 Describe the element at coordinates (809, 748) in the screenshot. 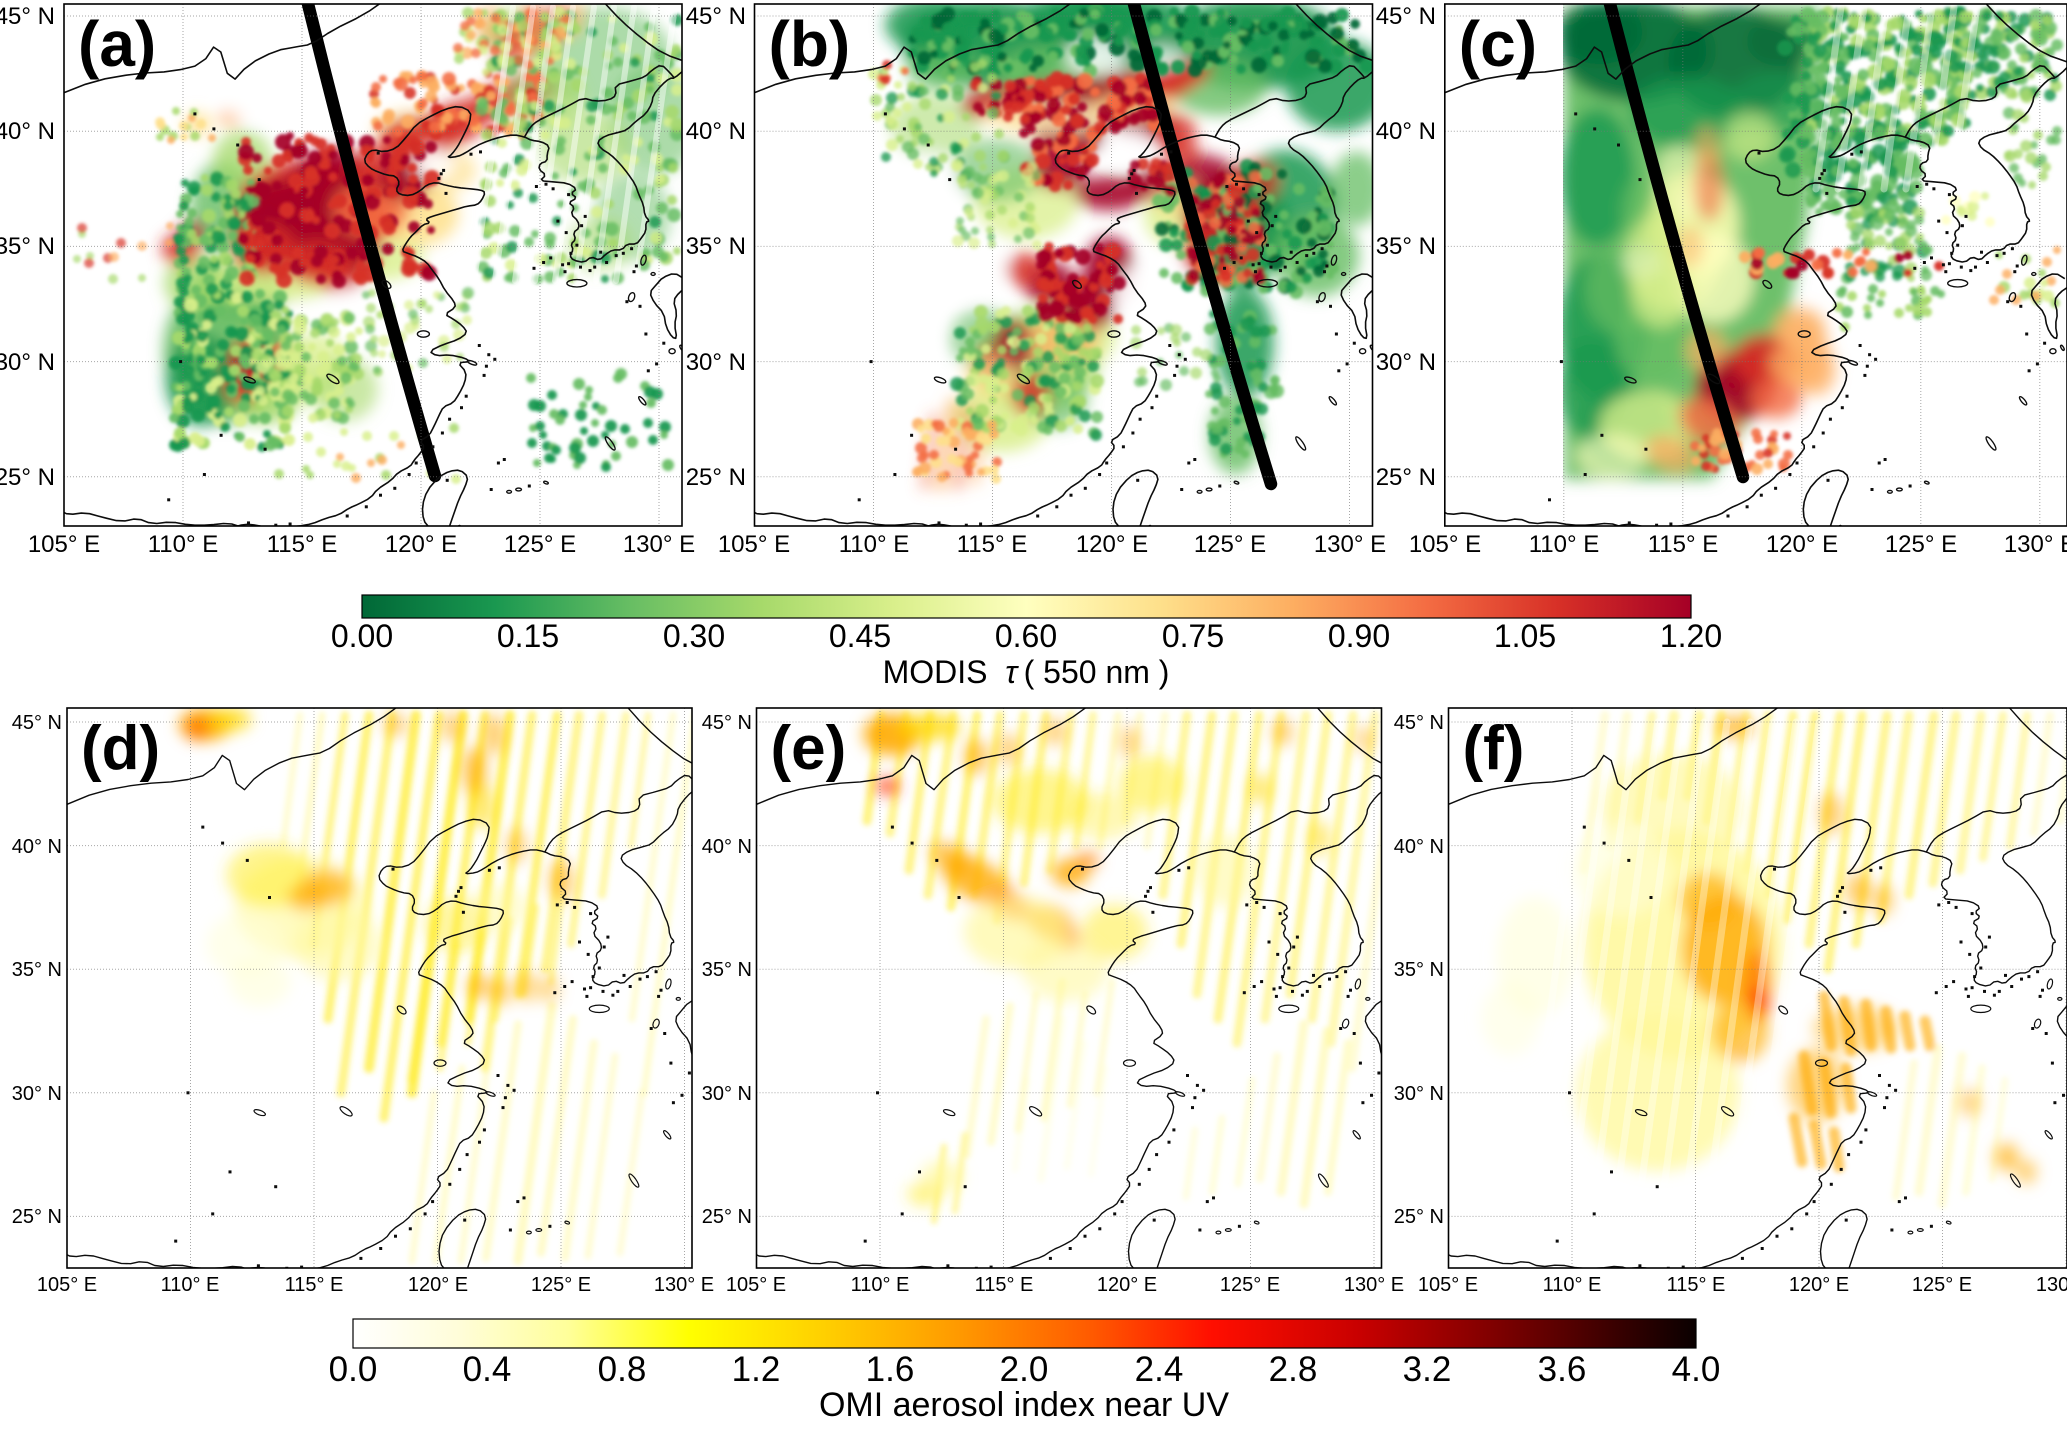

I see `svg-text: (e)` at that location.